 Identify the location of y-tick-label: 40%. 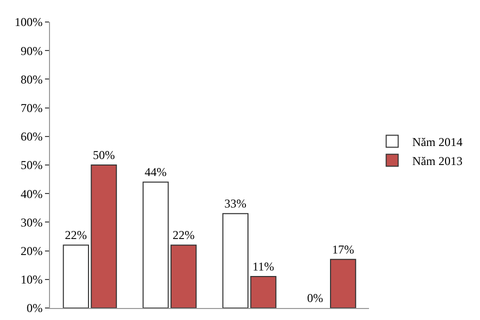
(31, 193).